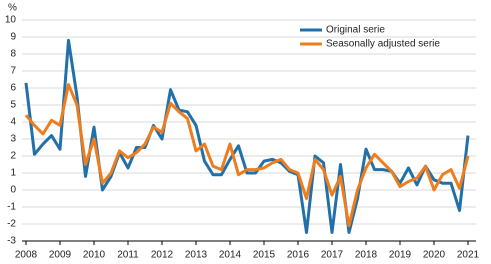 Image resolution: width=491 pixels, height=264 pixels. I want to click on x-tick-label: 2019, so click(400, 255).